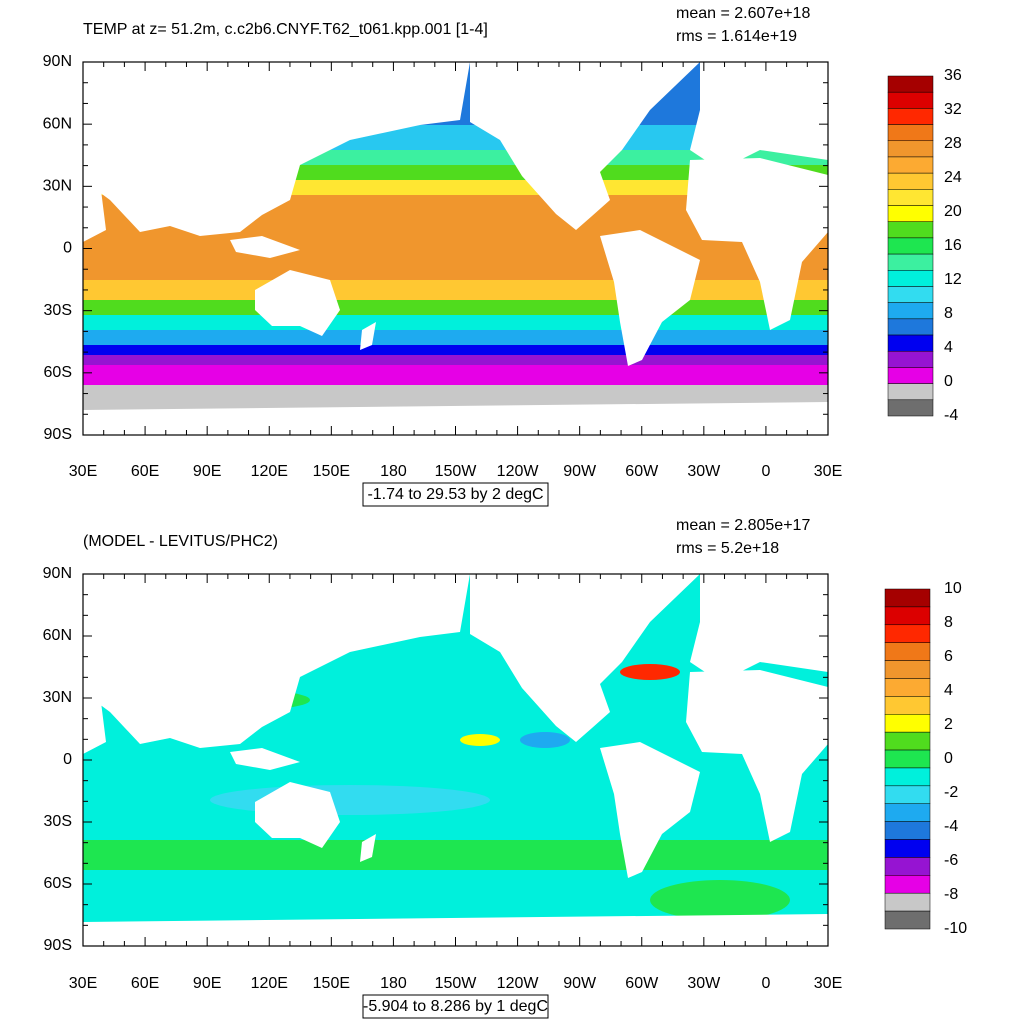  Describe the element at coordinates (743, 525) in the screenshot. I see `mean-stat: mean = 2.805e+17` at that location.